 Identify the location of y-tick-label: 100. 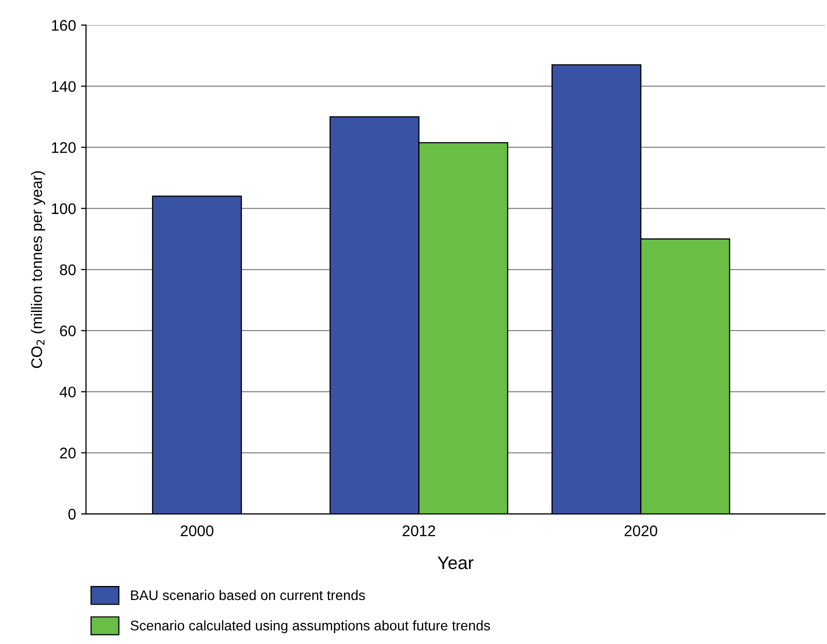
(64, 208).